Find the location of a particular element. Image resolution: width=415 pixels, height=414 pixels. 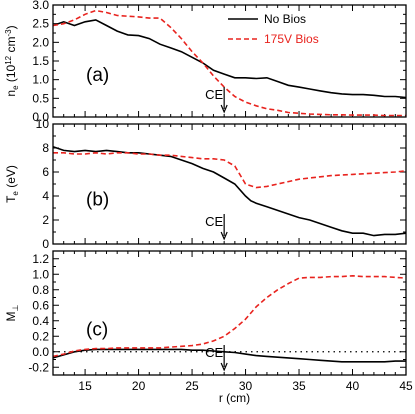

legend-label: No Bios is located at coordinates (285, 19).